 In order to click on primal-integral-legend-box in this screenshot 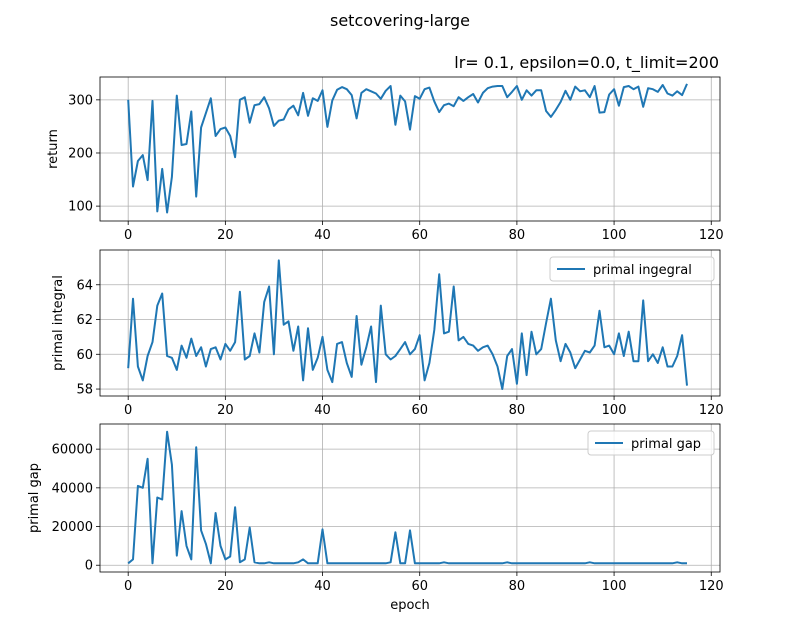, I will do `click(632, 269)`.